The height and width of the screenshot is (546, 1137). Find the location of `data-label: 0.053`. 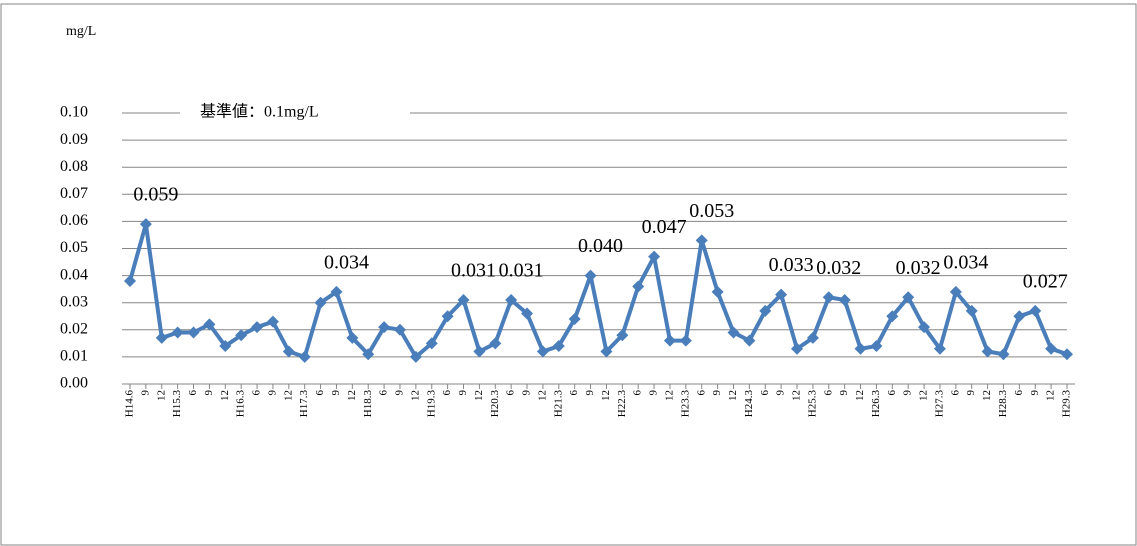

data-label: 0.053 is located at coordinates (711, 211).